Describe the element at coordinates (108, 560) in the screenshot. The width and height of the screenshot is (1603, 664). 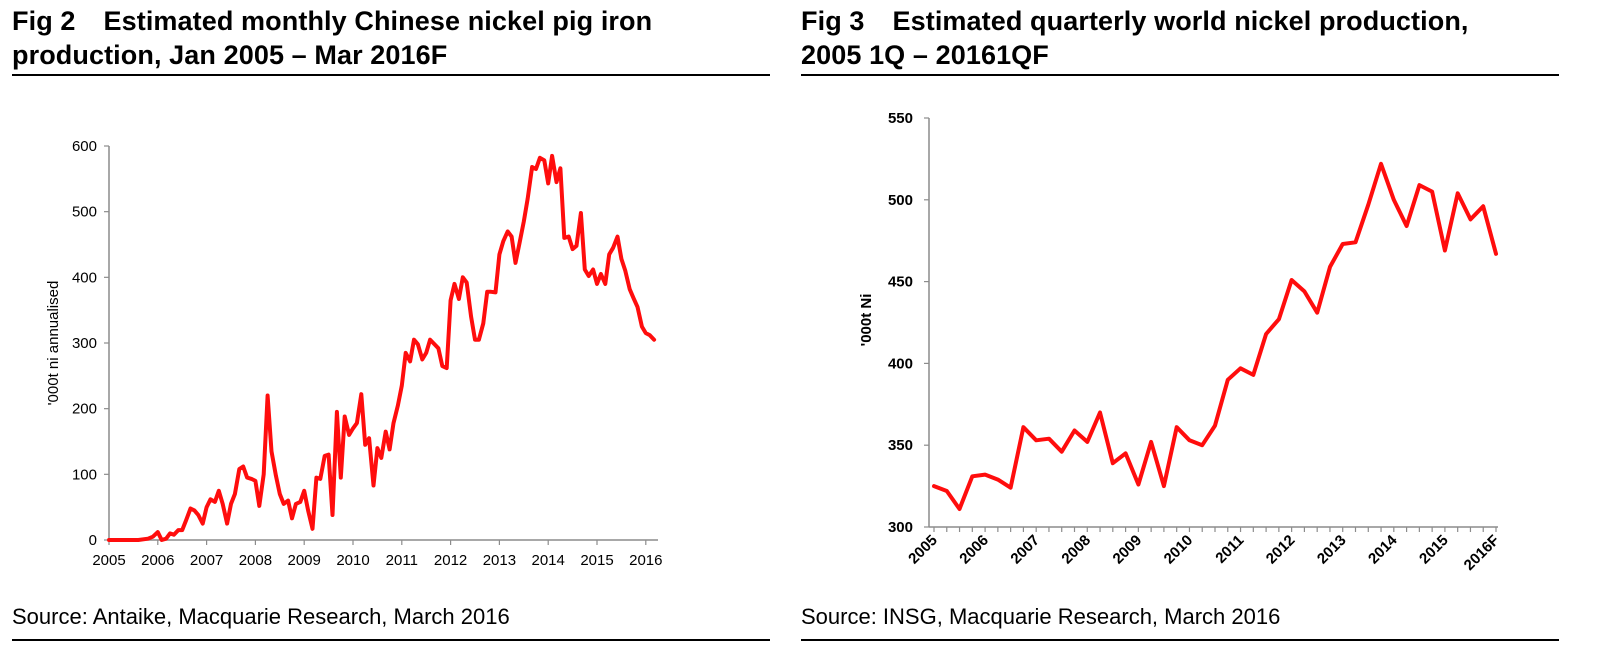
I see `chart-left-x-tick-label: 2005` at that location.